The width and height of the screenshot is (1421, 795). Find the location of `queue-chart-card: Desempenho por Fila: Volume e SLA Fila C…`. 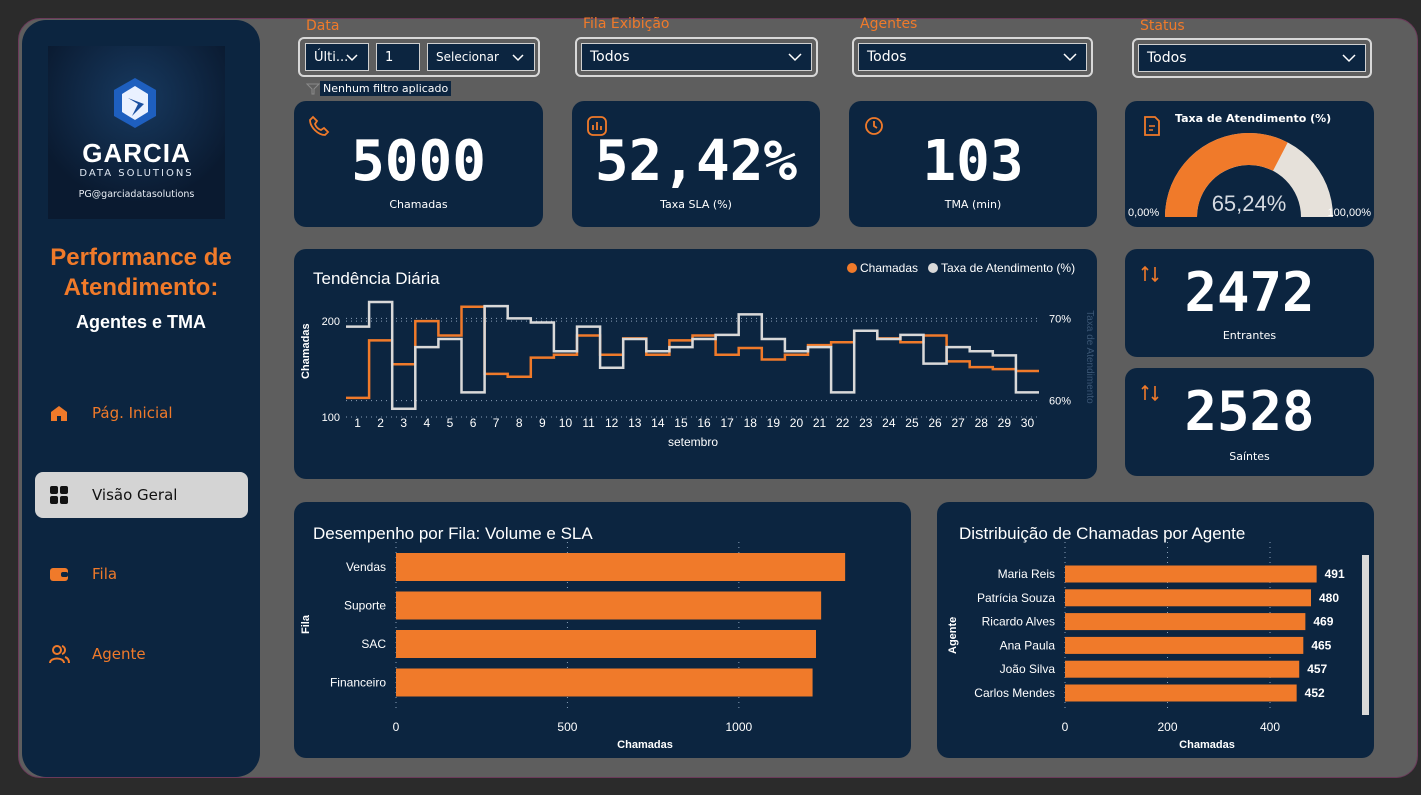

queue-chart-card: Desempenho por Fila: Volume e SLA Fila C… is located at coordinates (602, 630).